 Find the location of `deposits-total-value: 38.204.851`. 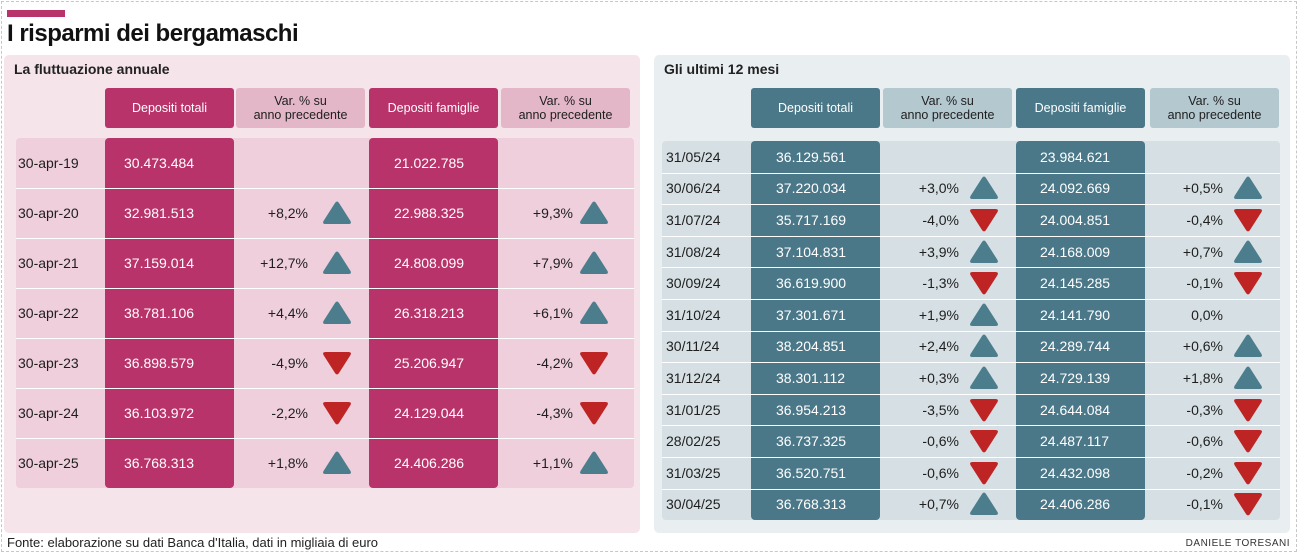

deposits-total-value: 38.204.851 is located at coordinates (811, 346).